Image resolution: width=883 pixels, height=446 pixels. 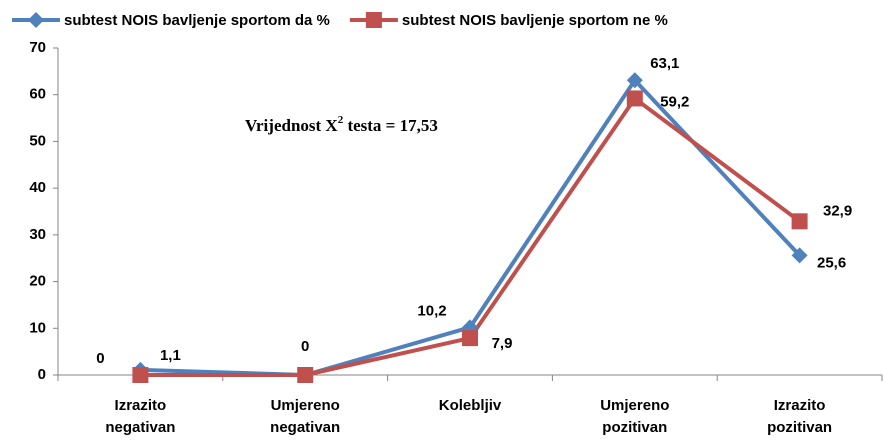 I want to click on legend-item: subtest NOIS bavljenje sportom ne %, so click(x=508, y=20).